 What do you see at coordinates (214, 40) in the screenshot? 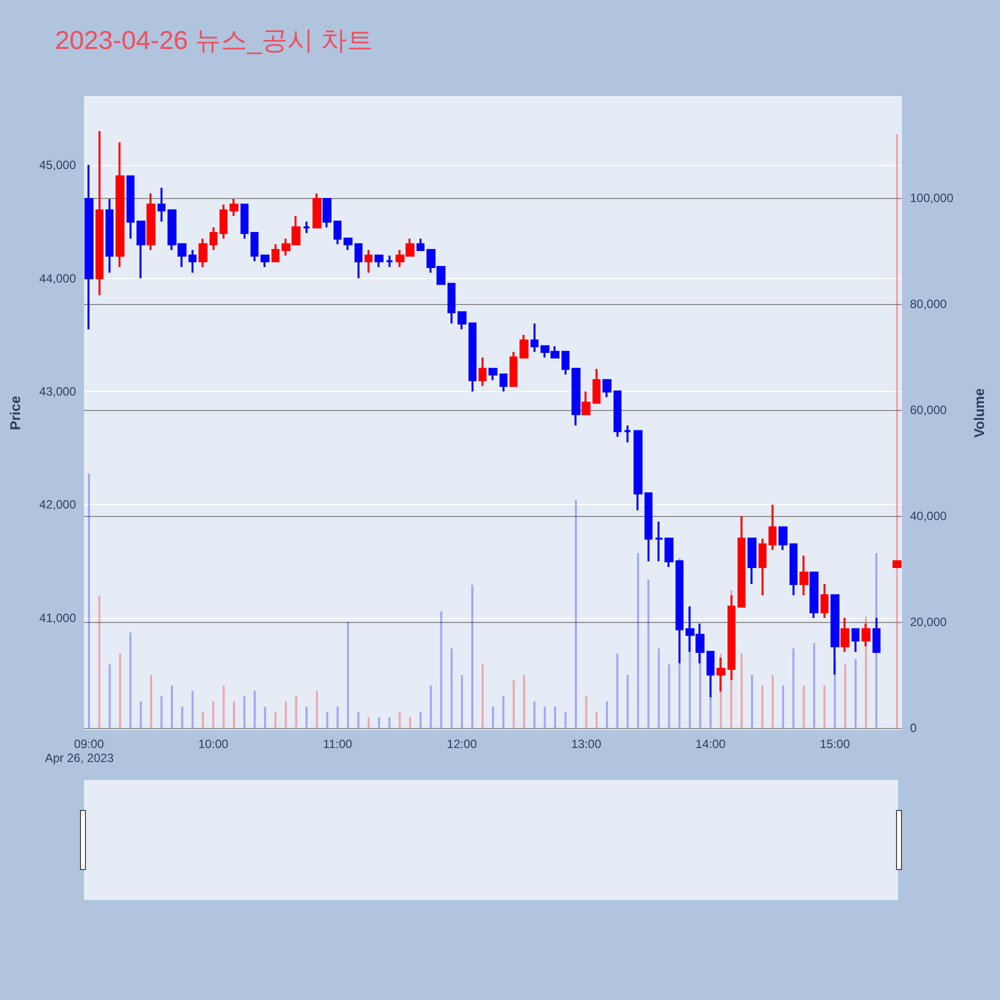
I see `chart-title: 2023-04-26 뉴스_공시 차트` at bounding box center [214, 40].